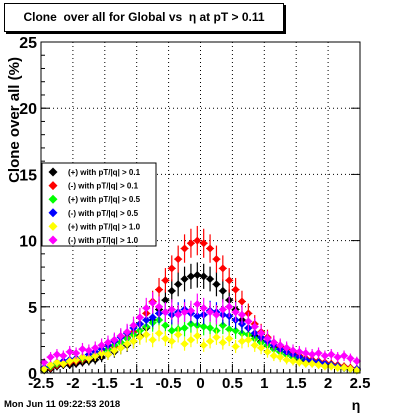 This screenshot has width=400, height=414. Describe the element at coordinates (328, 383) in the screenshot. I see `x-tick-label: 2` at that location.